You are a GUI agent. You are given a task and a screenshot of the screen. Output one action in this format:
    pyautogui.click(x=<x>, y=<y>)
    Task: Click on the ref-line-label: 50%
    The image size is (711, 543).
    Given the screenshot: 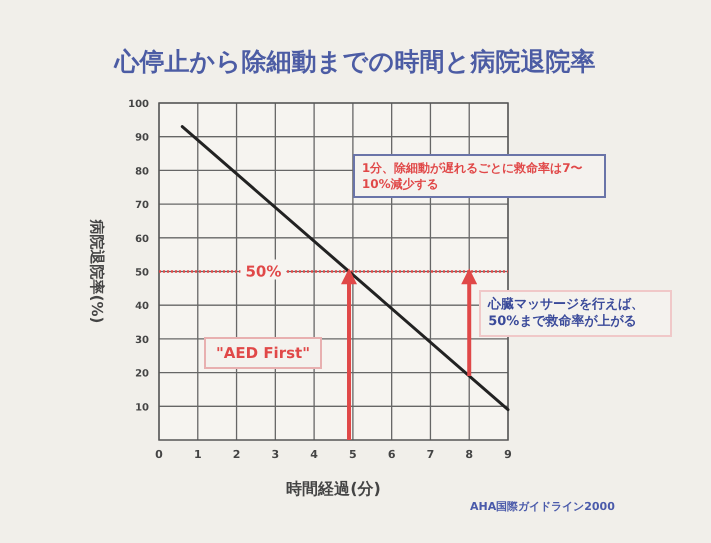 What is the action you would take?
    pyautogui.click(x=263, y=271)
    